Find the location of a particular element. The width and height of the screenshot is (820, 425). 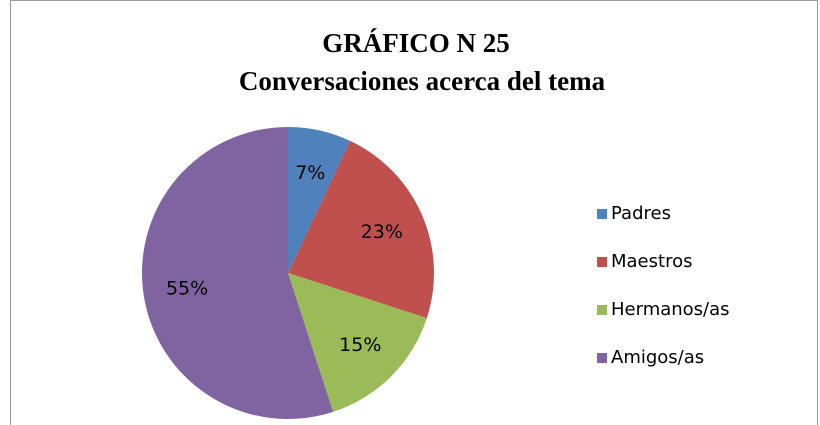

chart-title: GRÁFICO N 25 is located at coordinates (416, 43).